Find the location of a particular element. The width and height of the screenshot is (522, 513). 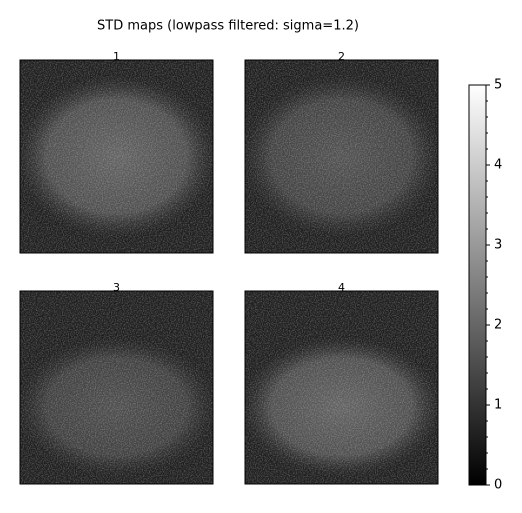

colorbar-tick-label: 2 is located at coordinates (498, 325).